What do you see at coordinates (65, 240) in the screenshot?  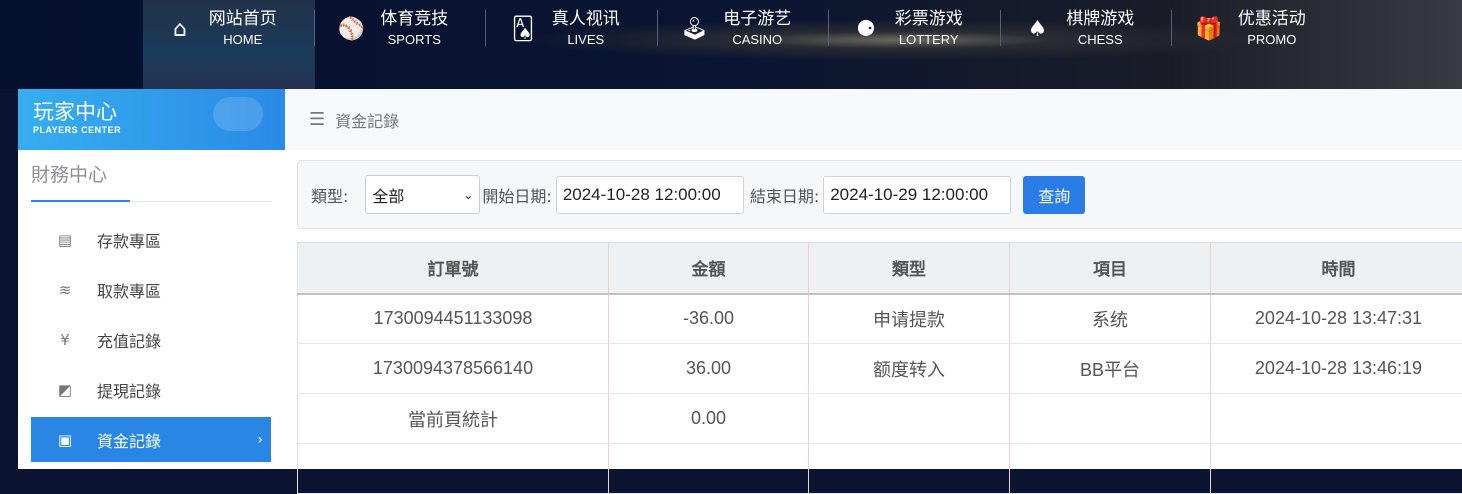 I see `card-icon: ▤` at bounding box center [65, 240].